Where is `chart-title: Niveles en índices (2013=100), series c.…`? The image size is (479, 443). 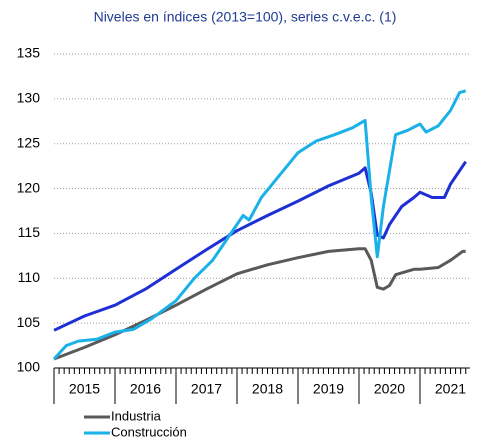 chart-title: Niveles en índices (2013=100), series c.… is located at coordinates (245, 17).